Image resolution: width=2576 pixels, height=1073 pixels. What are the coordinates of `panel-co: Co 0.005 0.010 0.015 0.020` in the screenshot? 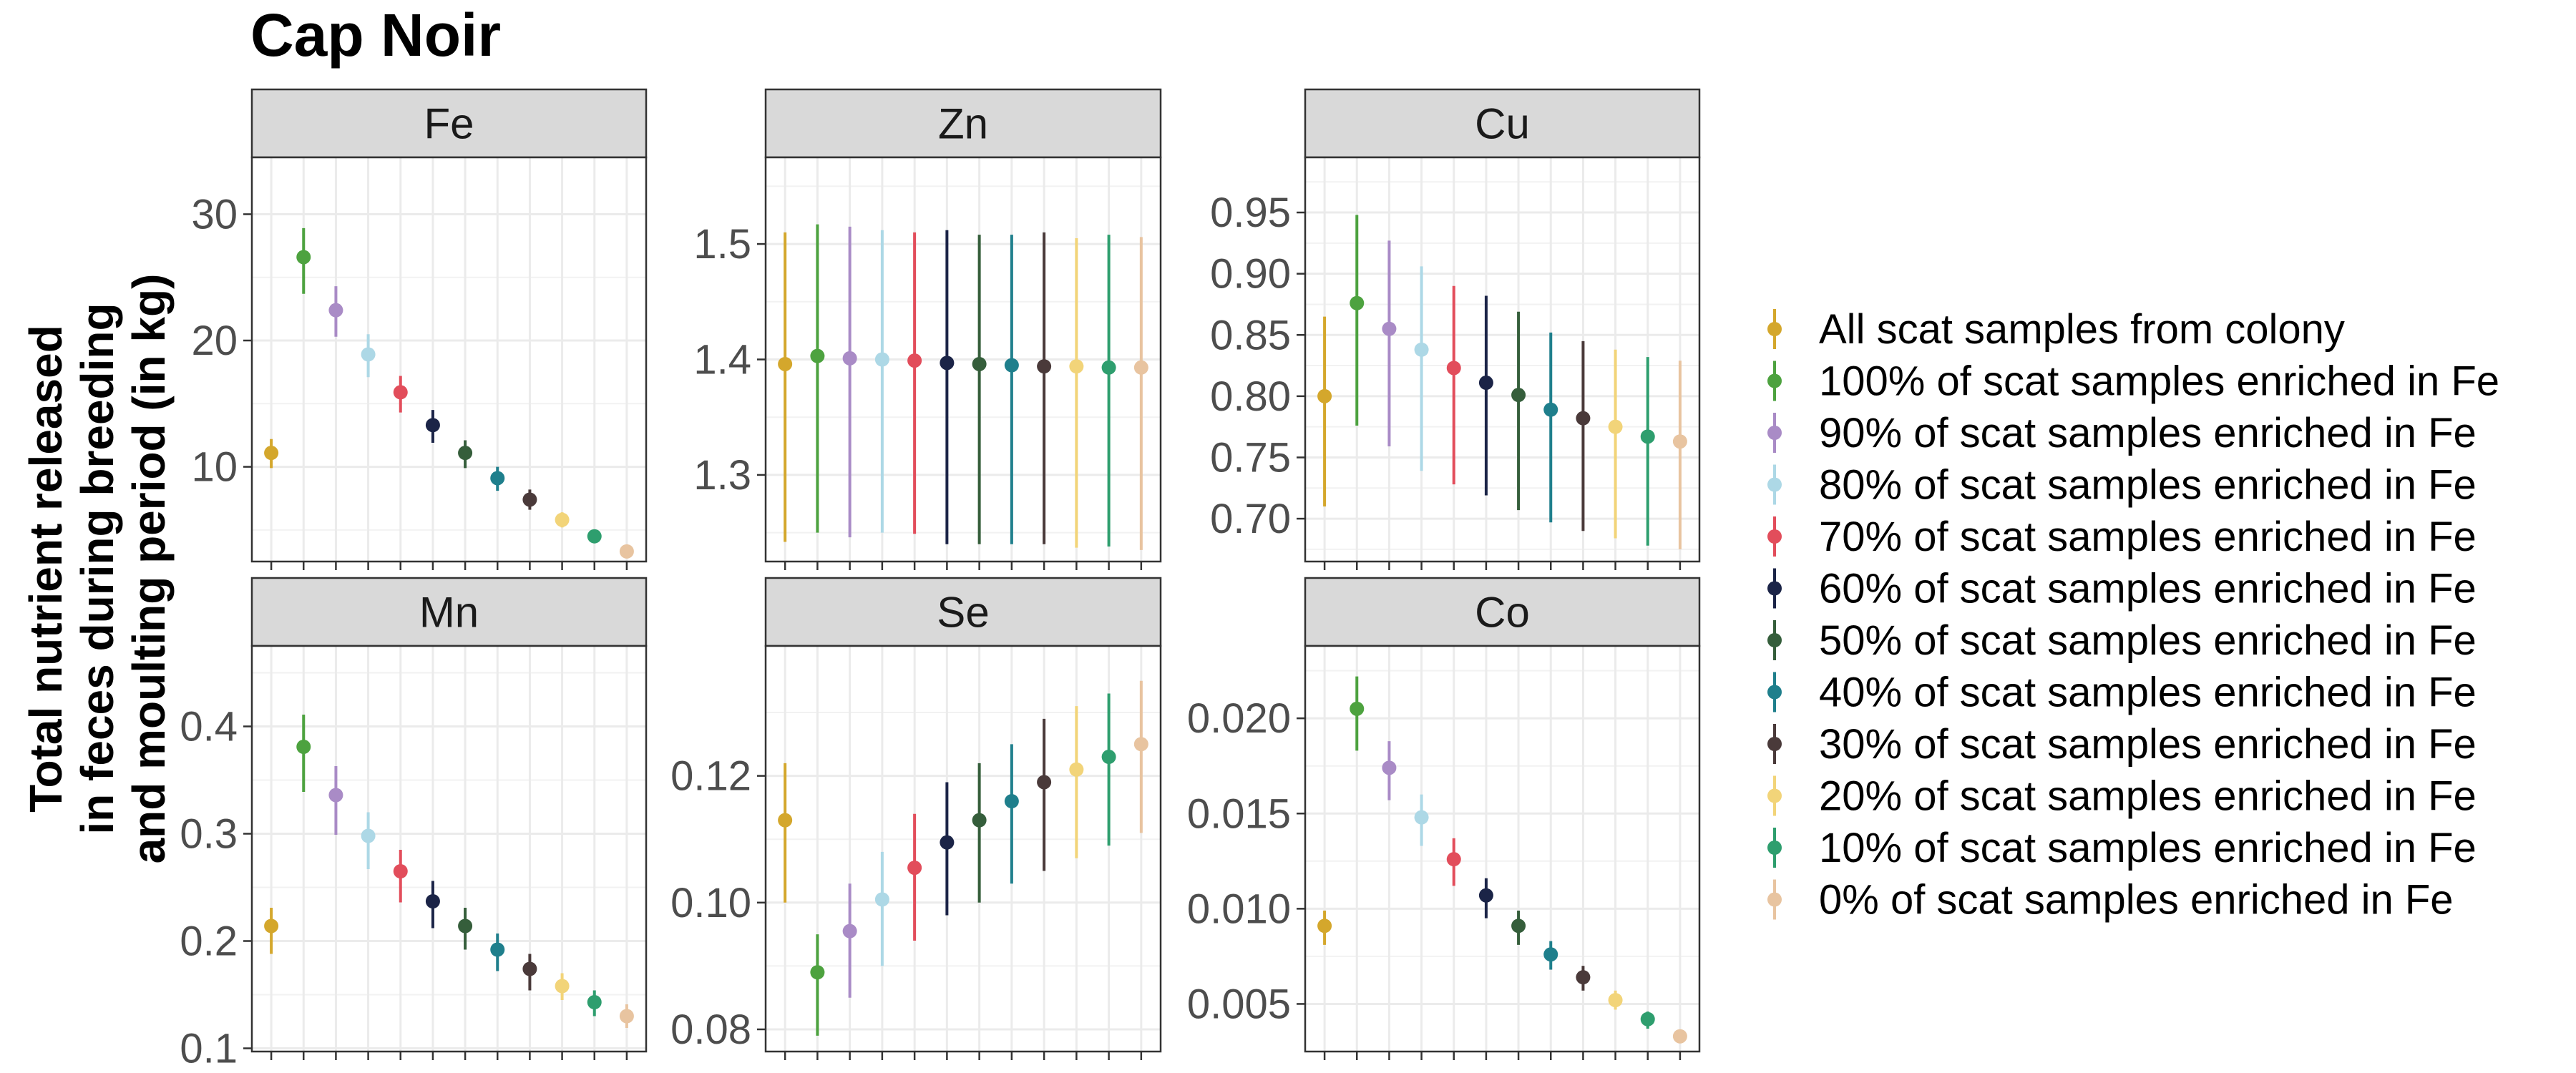 It's located at (1444, 818).